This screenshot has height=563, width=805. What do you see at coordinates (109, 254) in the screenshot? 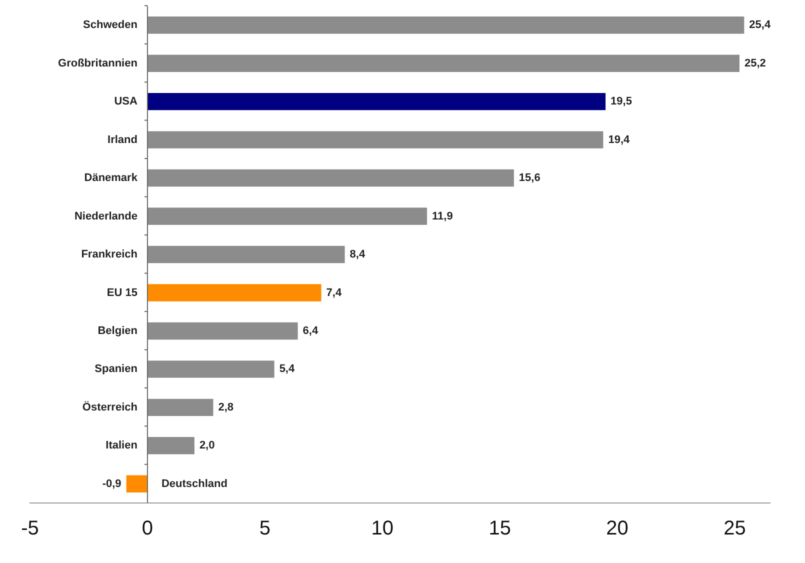
I see `y-tick-label: Frankreich` at bounding box center [109, 254].